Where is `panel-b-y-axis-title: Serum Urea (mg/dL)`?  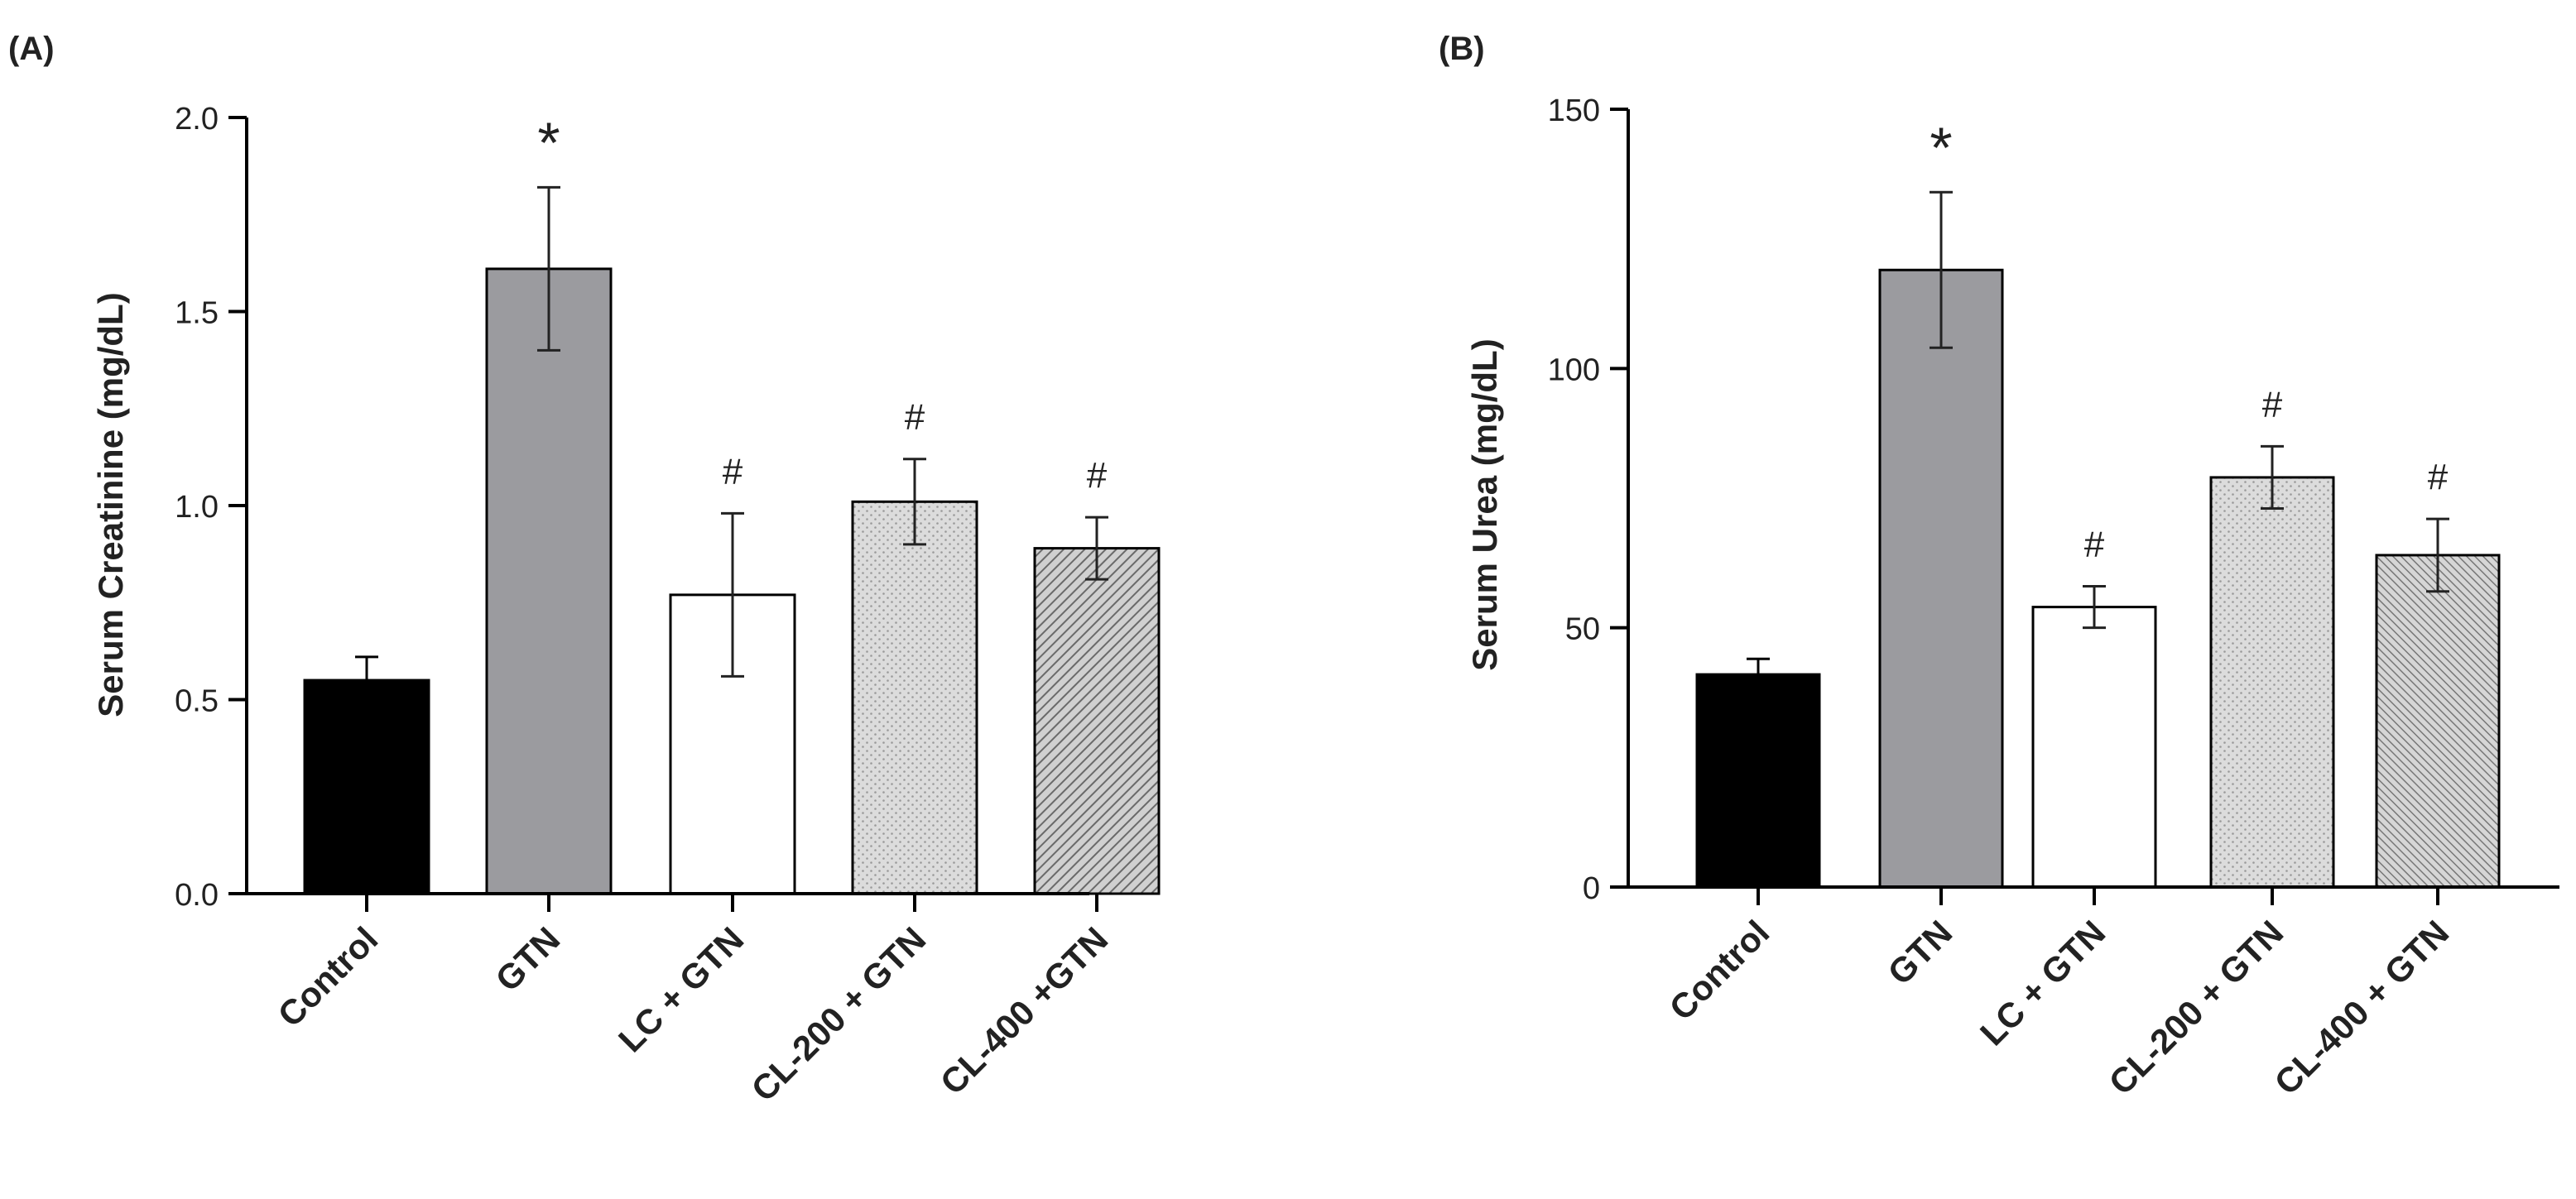 panel-b-y-axis-title: Serum Urea (mg/dL) is located at coordinates (1484, 504).